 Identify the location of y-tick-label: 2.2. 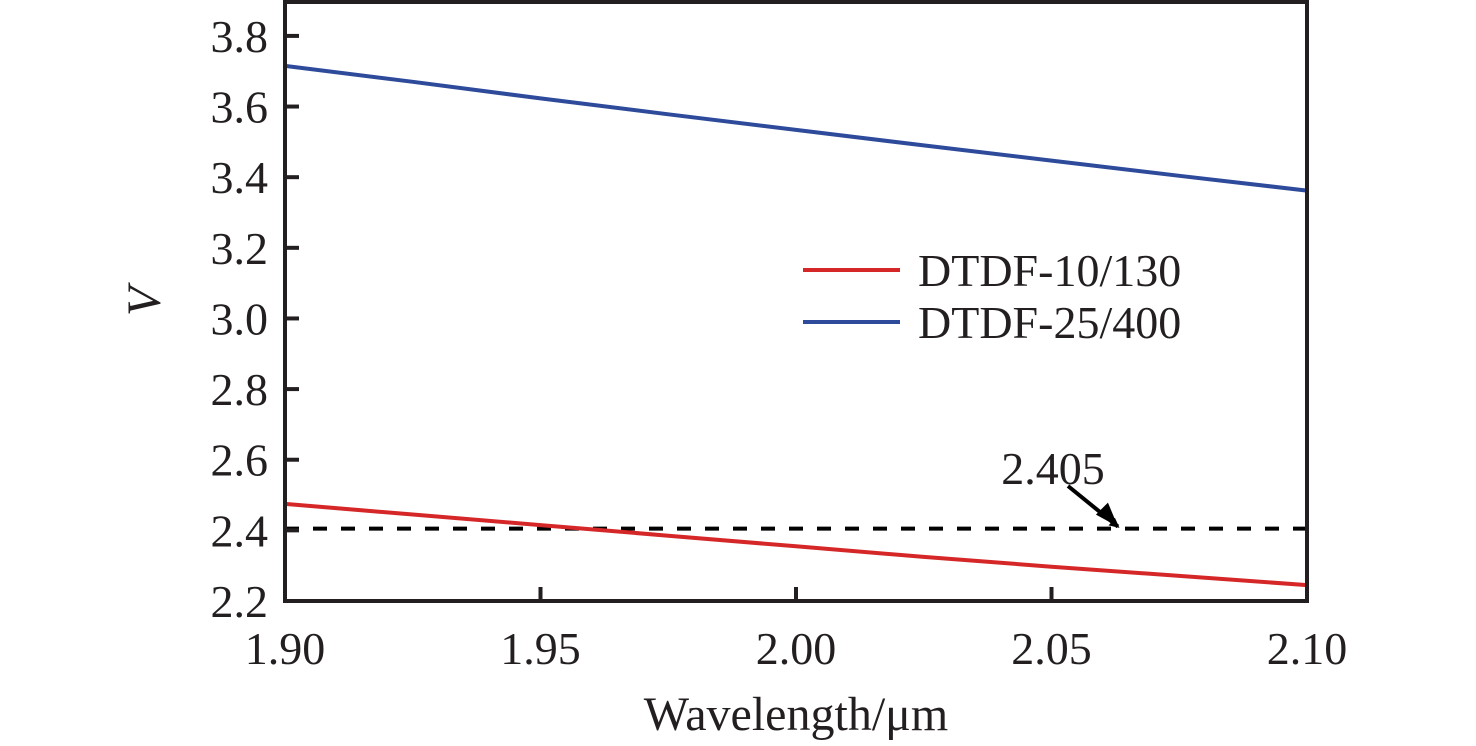
(240, 601).